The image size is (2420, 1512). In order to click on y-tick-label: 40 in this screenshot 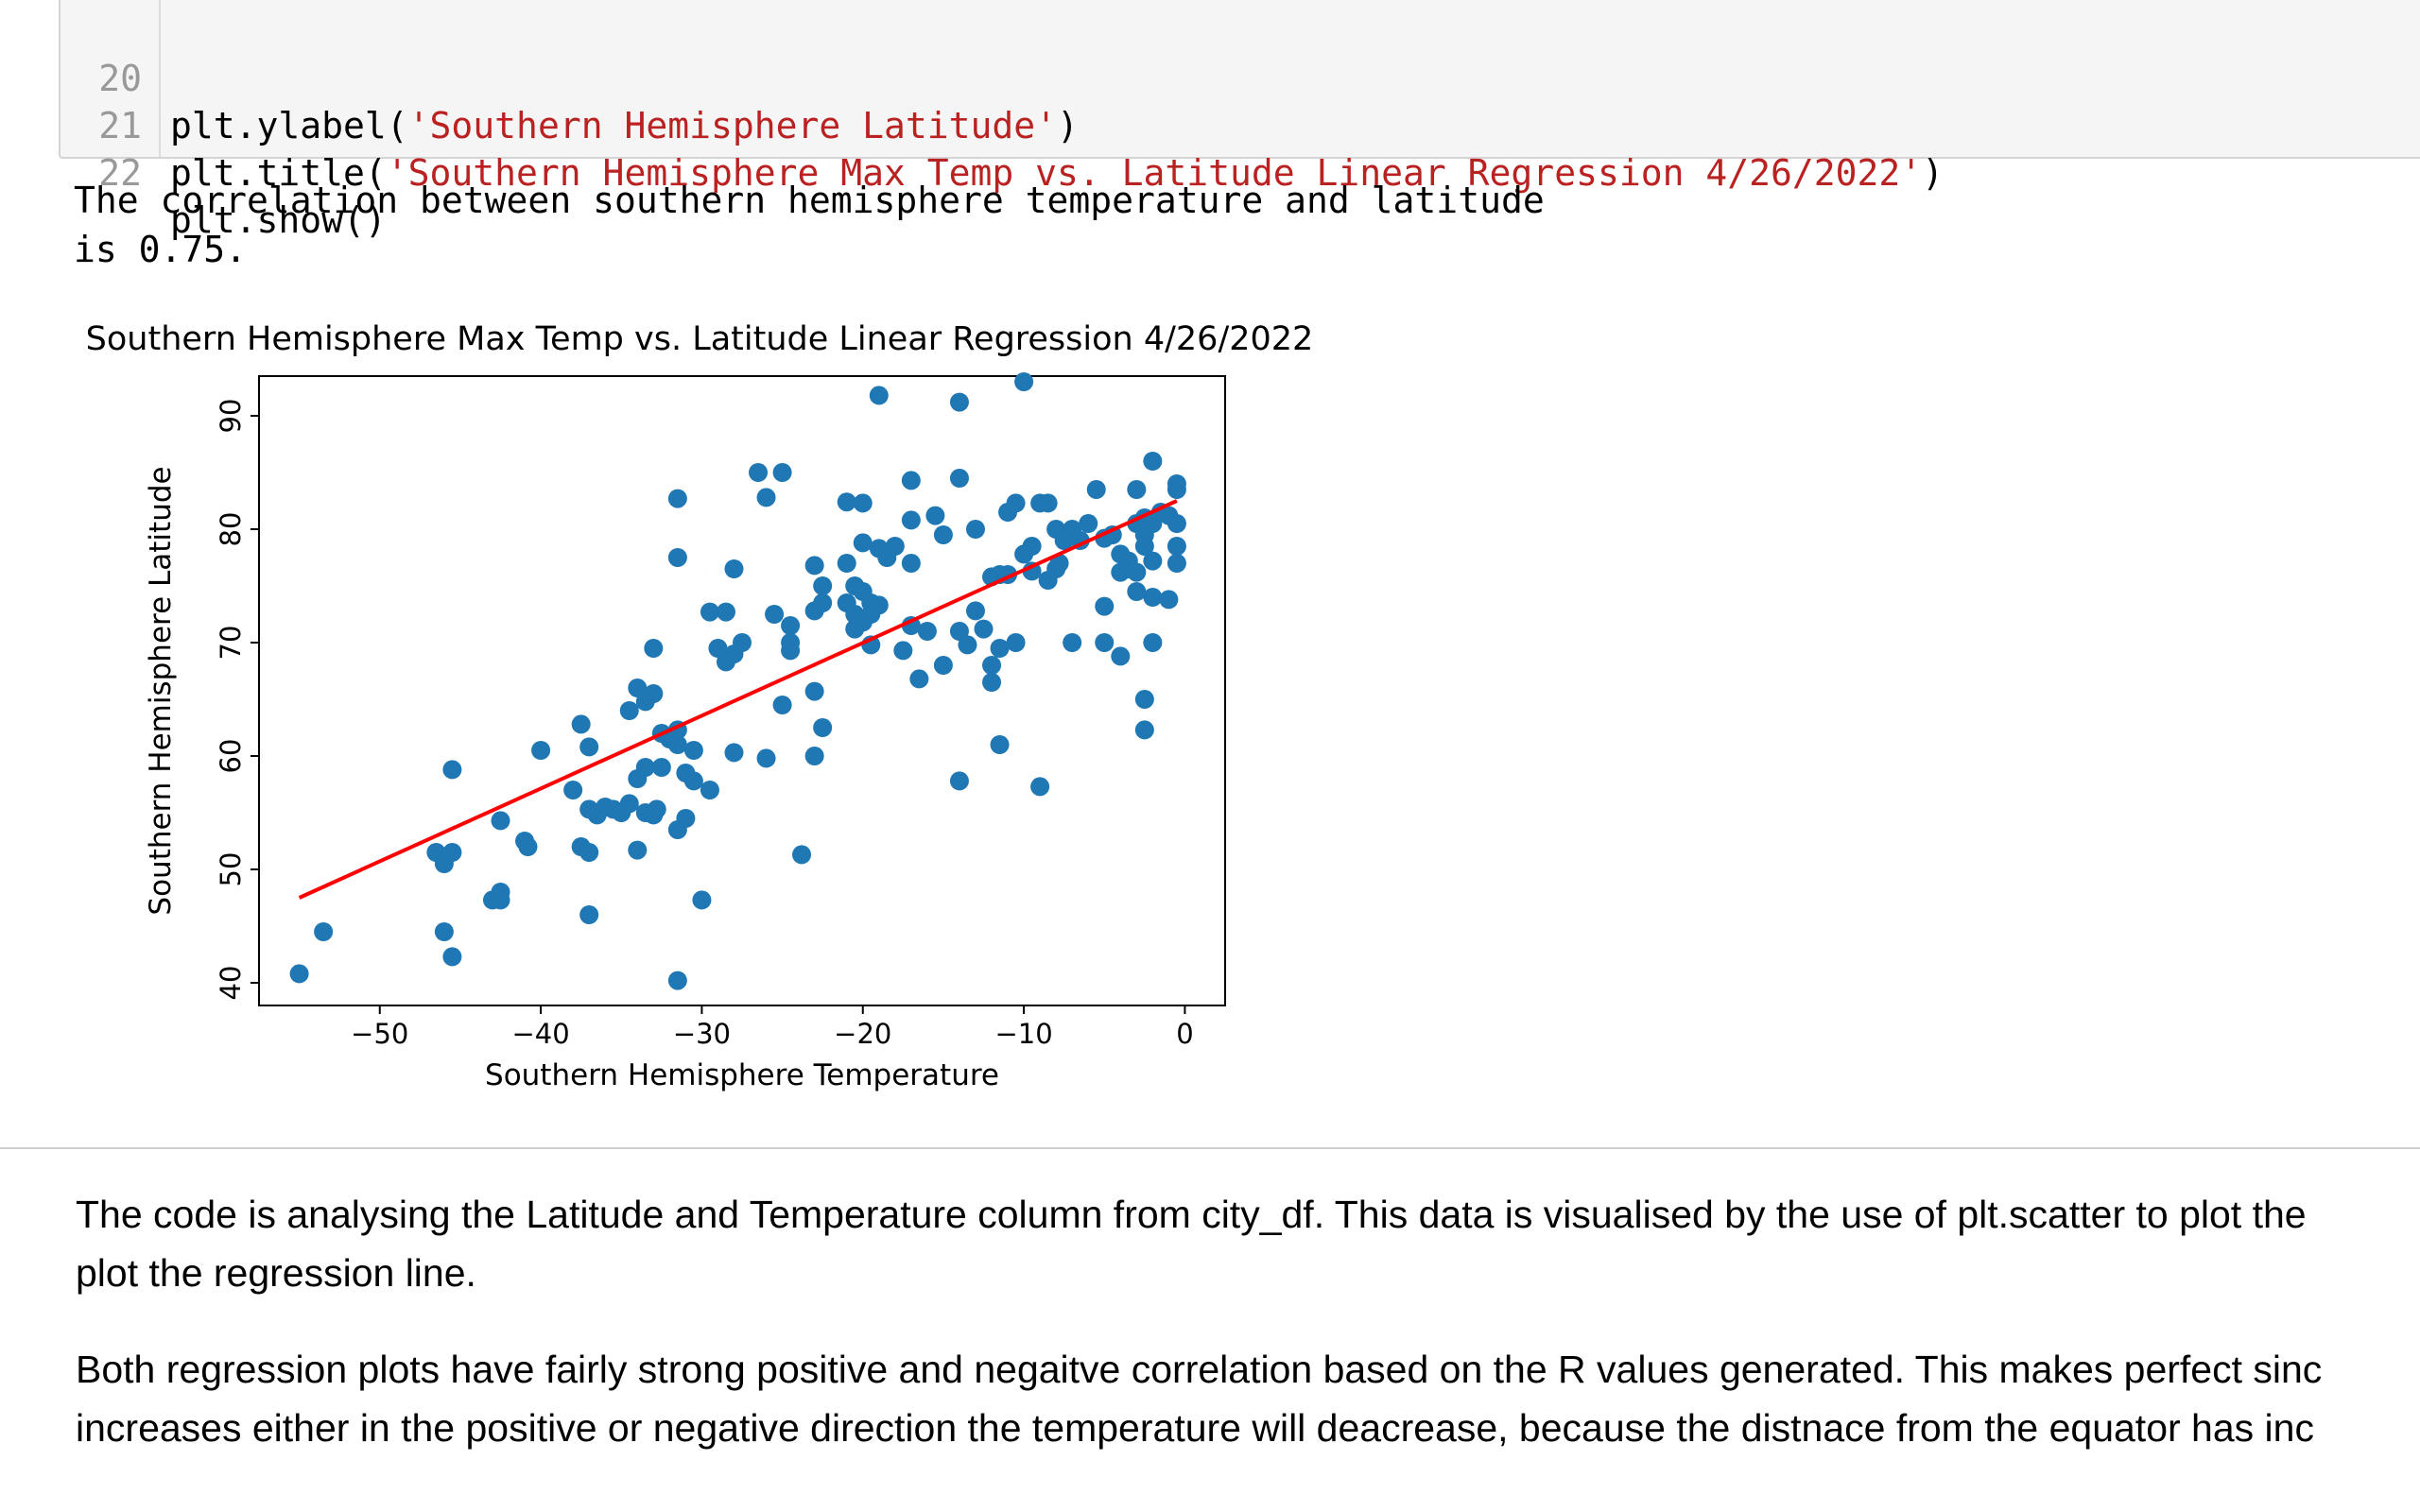, I will do `click(231, 983)`.